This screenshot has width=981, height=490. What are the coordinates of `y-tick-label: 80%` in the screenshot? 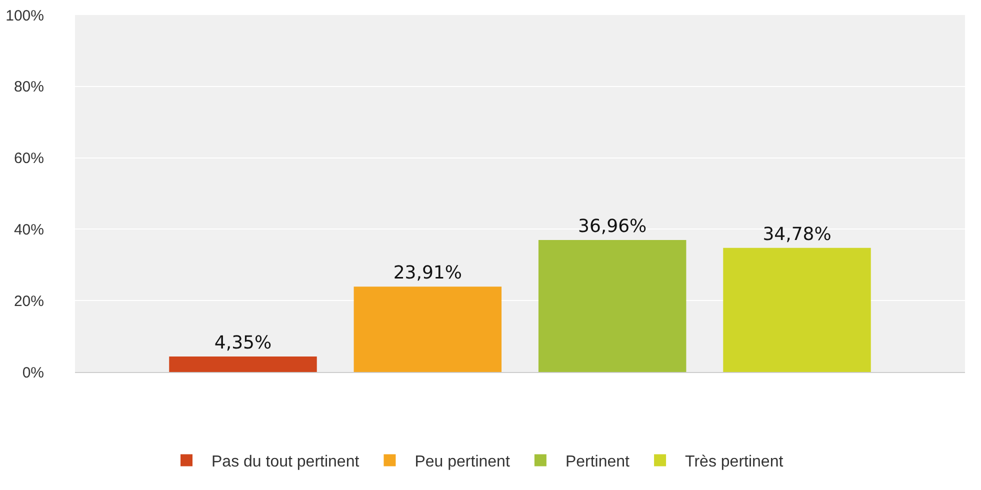 It's located at (29, 87).